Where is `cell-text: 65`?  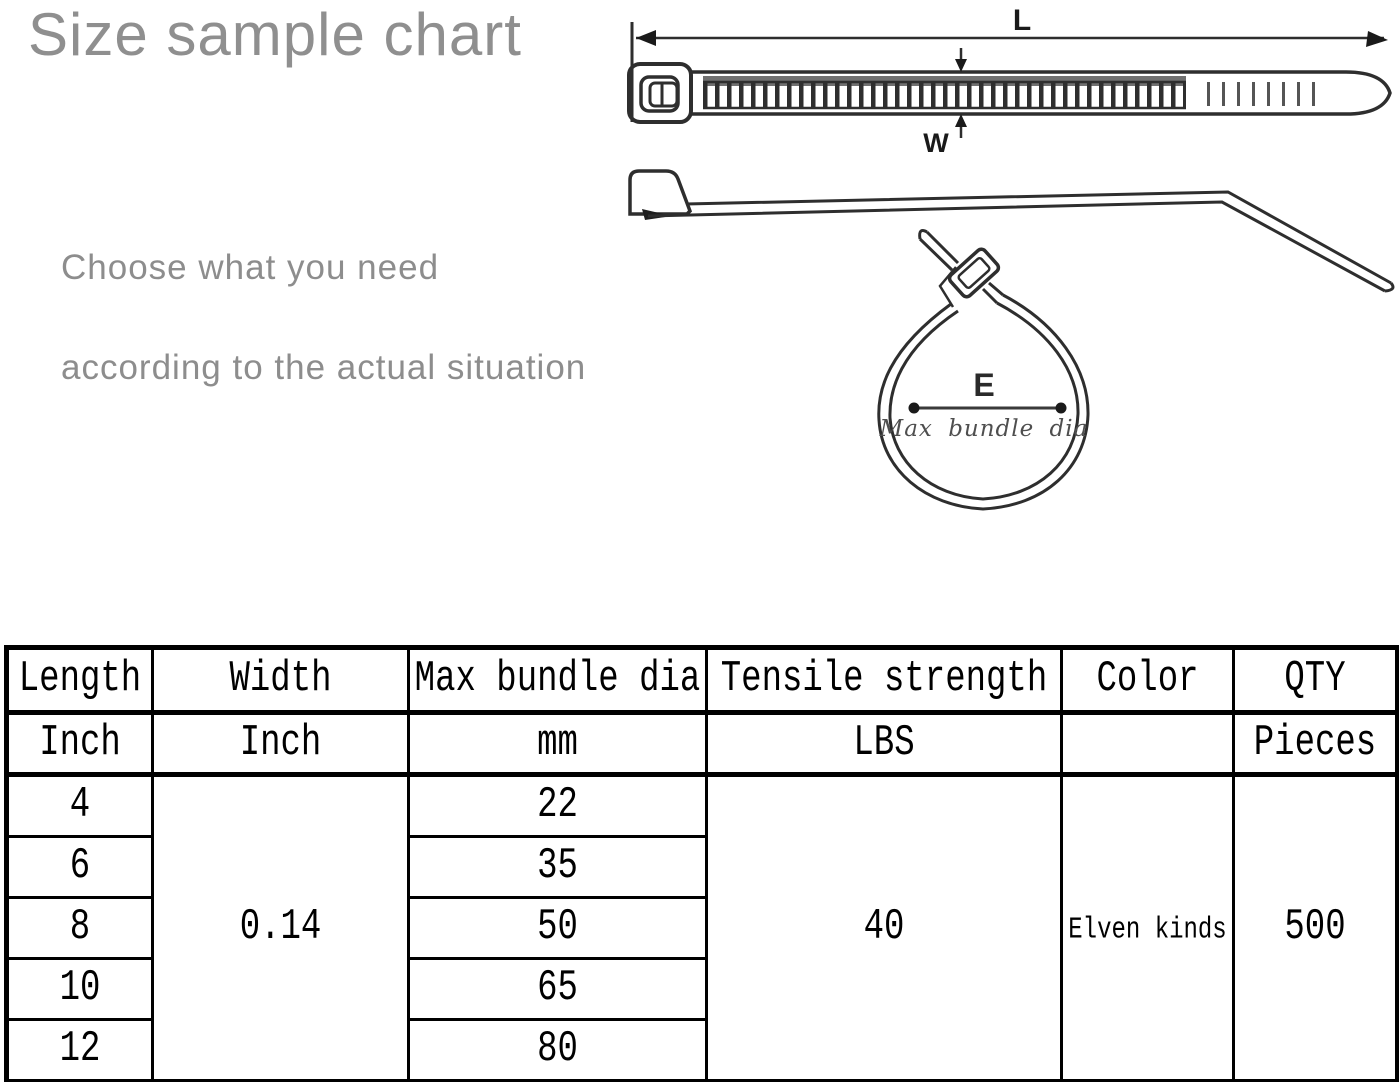
cell-text: 65 is located at coordinates (557, 989).